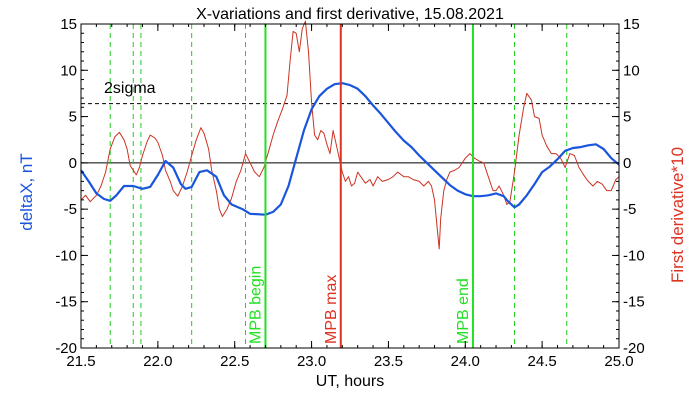 The height and width of the screenshot is (400, 700). I want to click on x-tick-label: 22.0, so click(157, 361).